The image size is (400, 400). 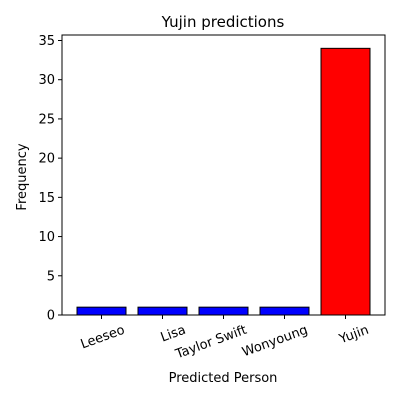 I want to click on y-tick-label: 35, so click(x=46, y=41).